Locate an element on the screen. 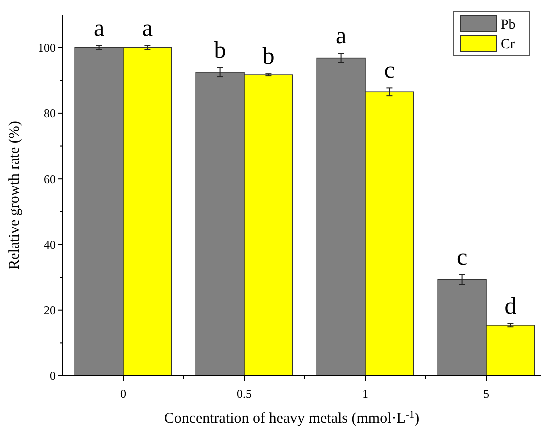 The height and width of the screenshot is (431, 542). x-tick-label: 5 is located at coordinates (487, 394).